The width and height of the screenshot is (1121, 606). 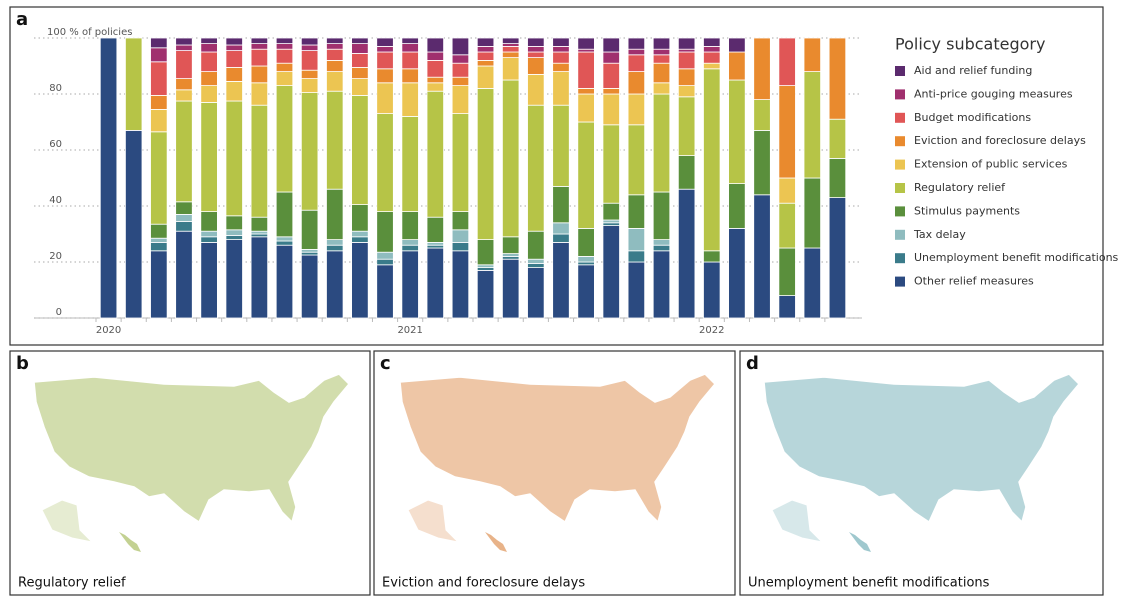 What do you see at coordinates (991, 164) in the screenshot?
I see `legend-label: Extension of public services` at bounding box center [991, 164].